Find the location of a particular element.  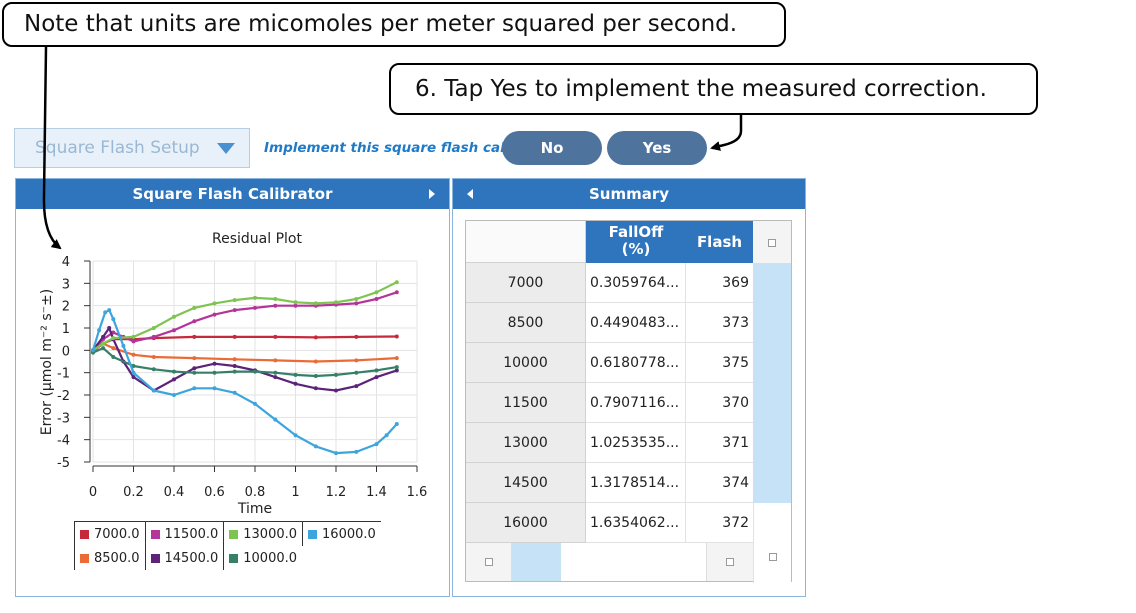

vertical-scrollbar-thumb is located at coordinates (772, 383).